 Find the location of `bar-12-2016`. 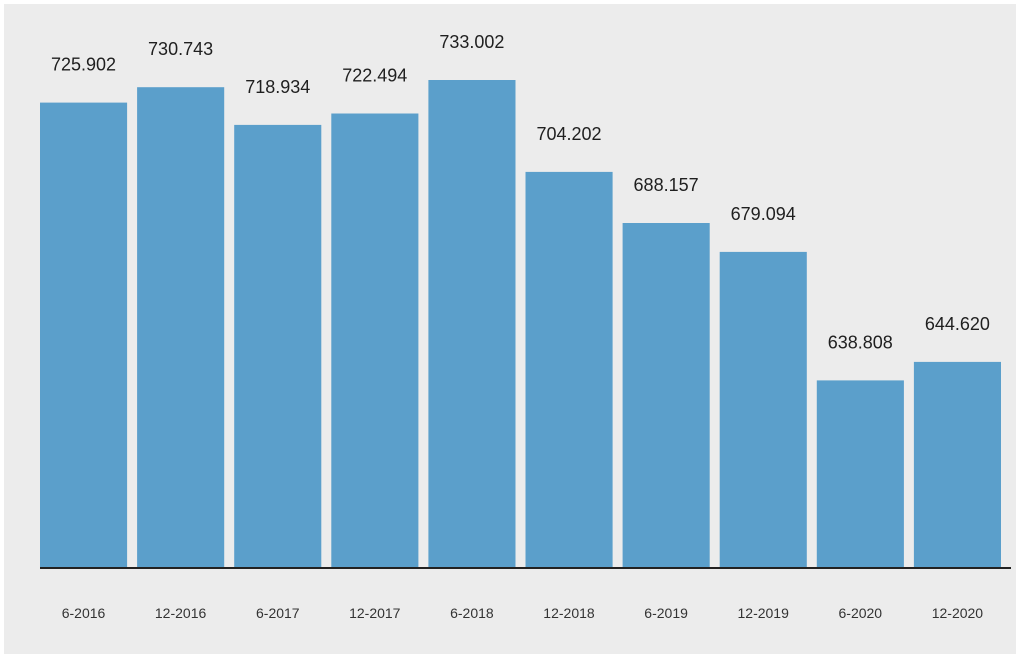

bar-12-2016 is located at coordinates (180, 327).